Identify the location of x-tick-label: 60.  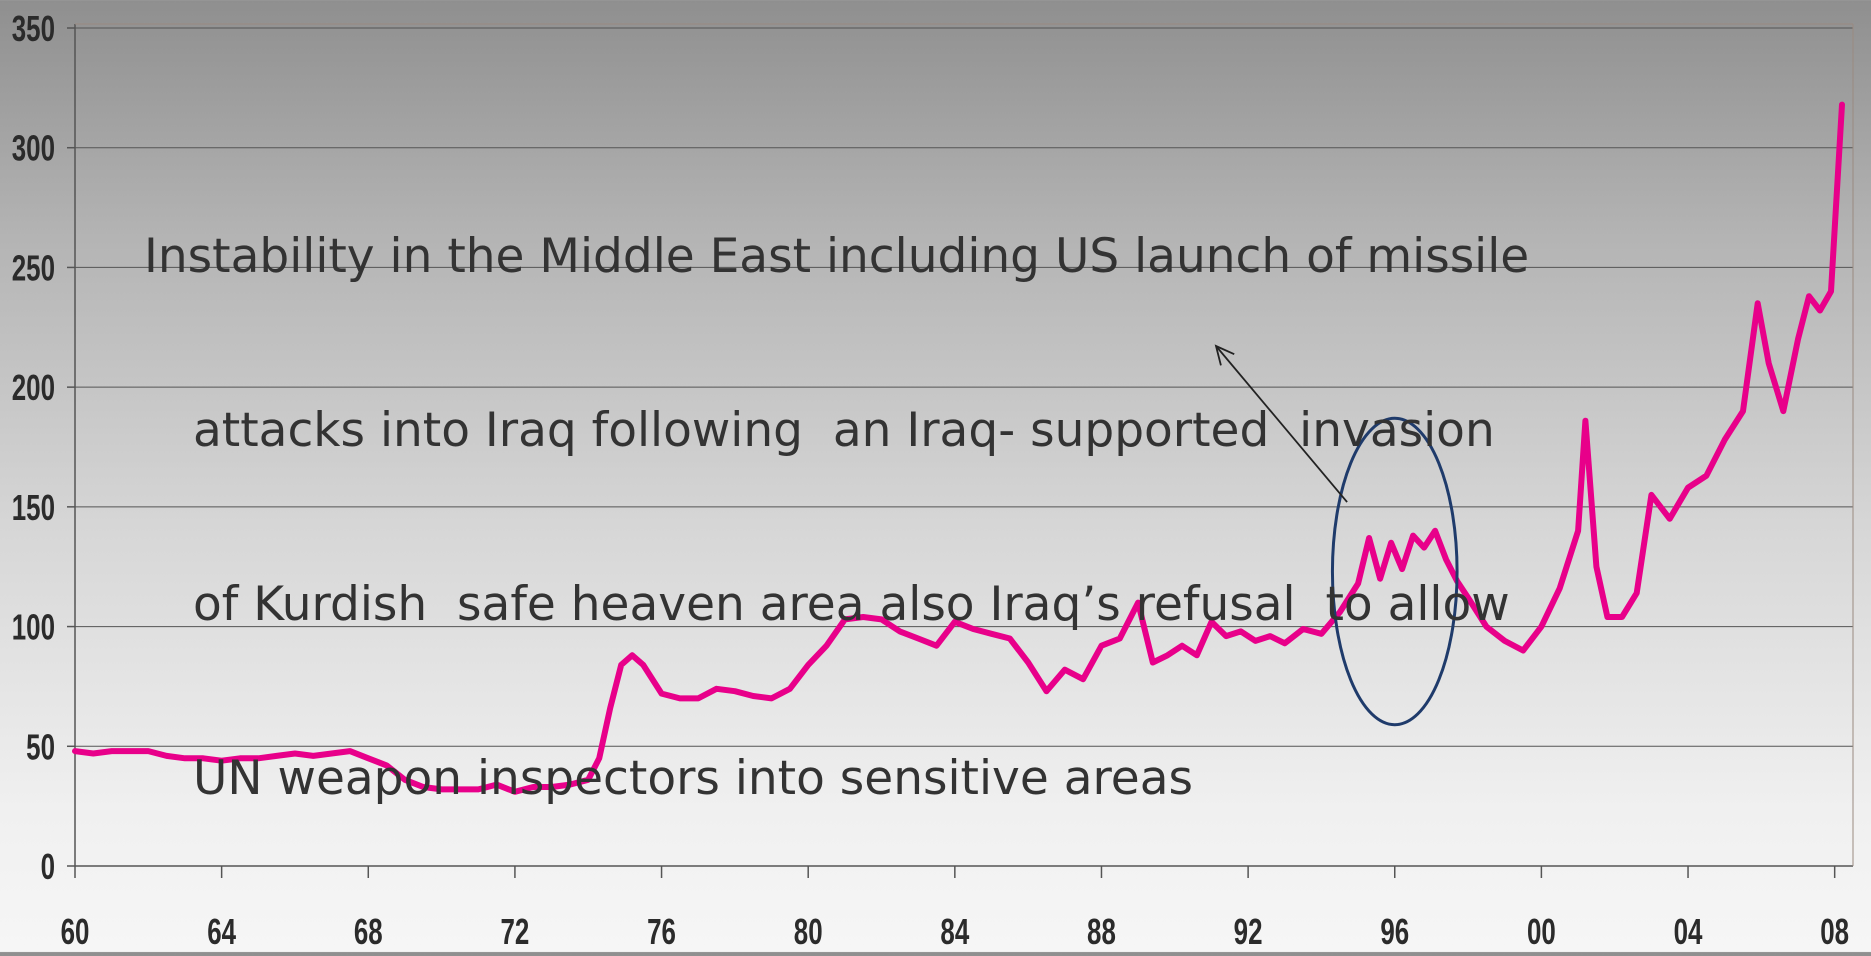
(75, 932).